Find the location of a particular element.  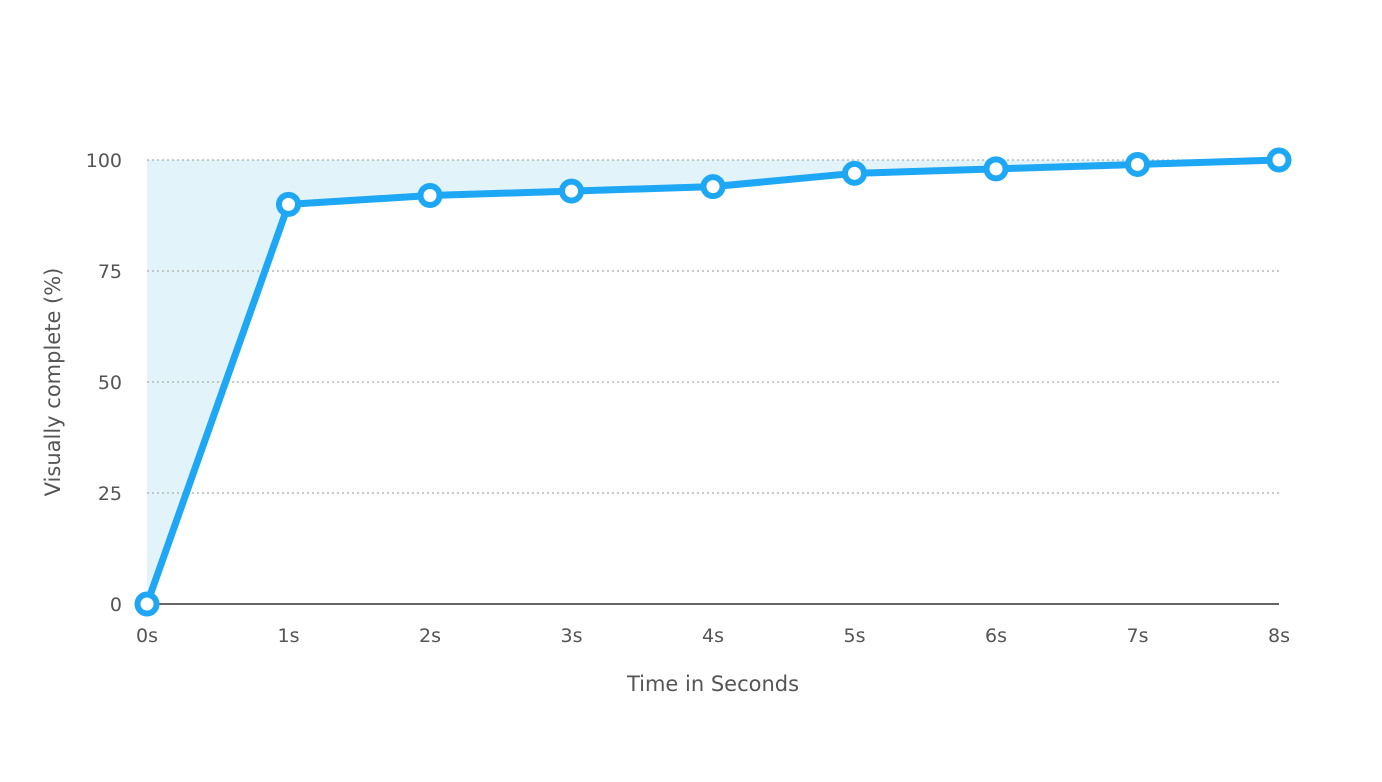

x-tick-label: 7s is located at coordinates (1138, 636).